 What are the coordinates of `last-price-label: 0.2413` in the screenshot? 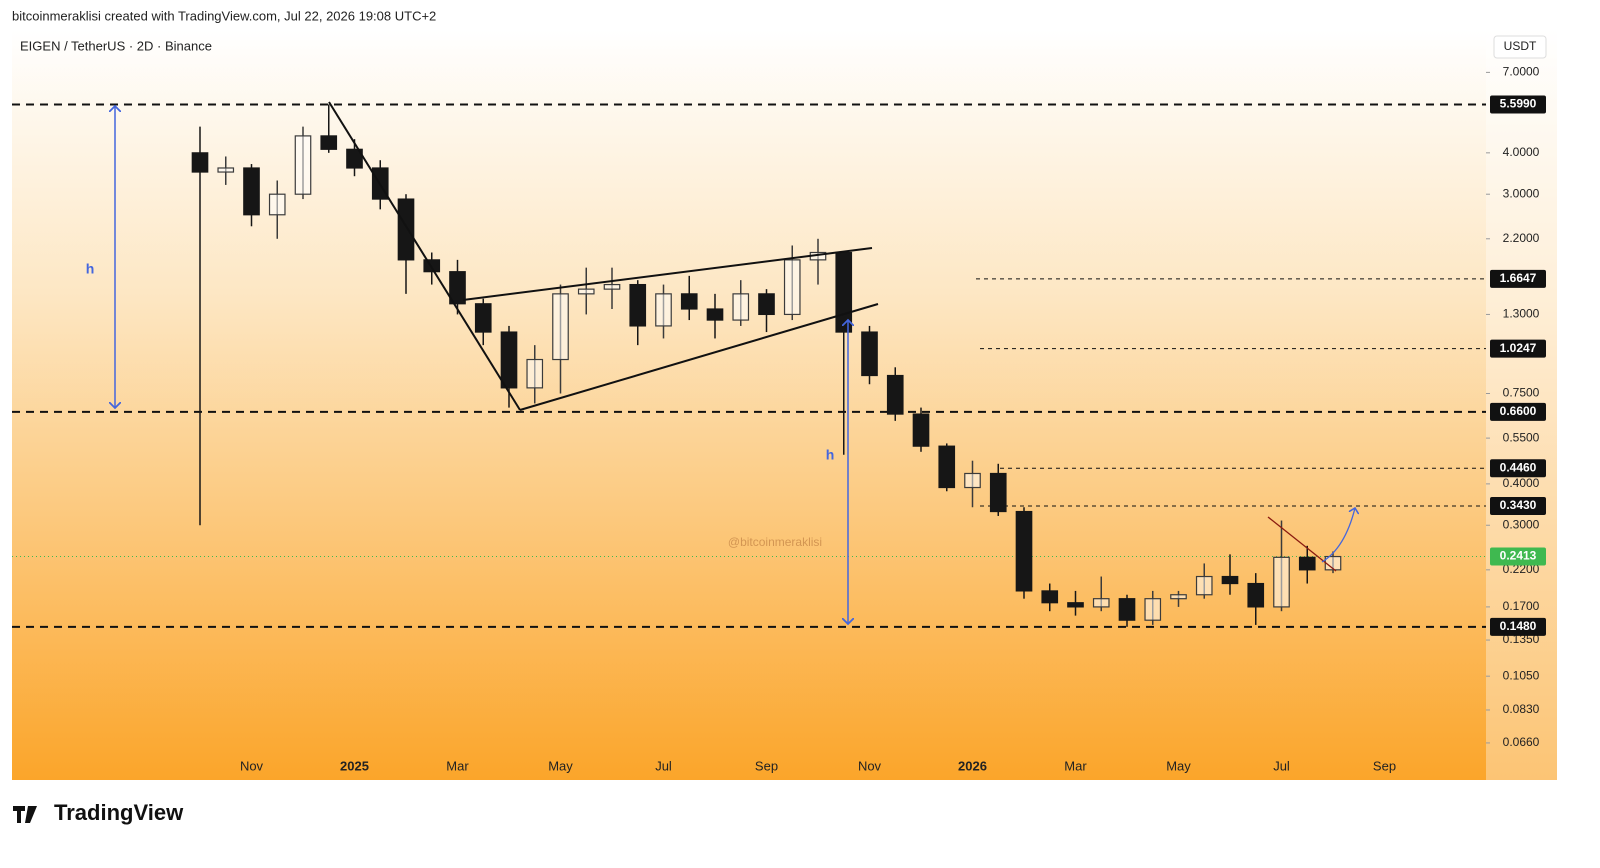 It's located at (1518, 556).